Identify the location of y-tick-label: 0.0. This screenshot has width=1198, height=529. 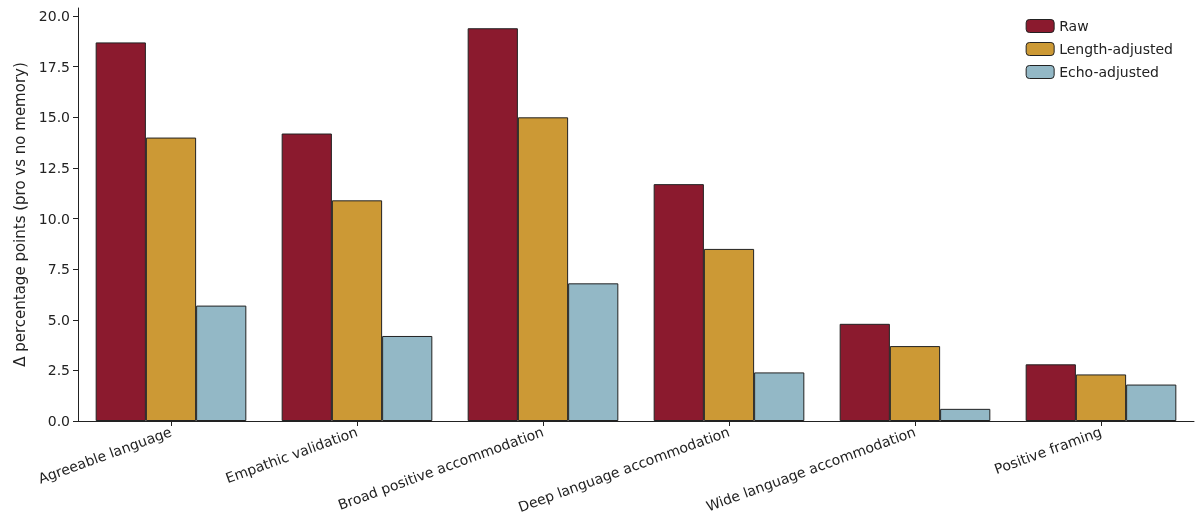
(58, 421).